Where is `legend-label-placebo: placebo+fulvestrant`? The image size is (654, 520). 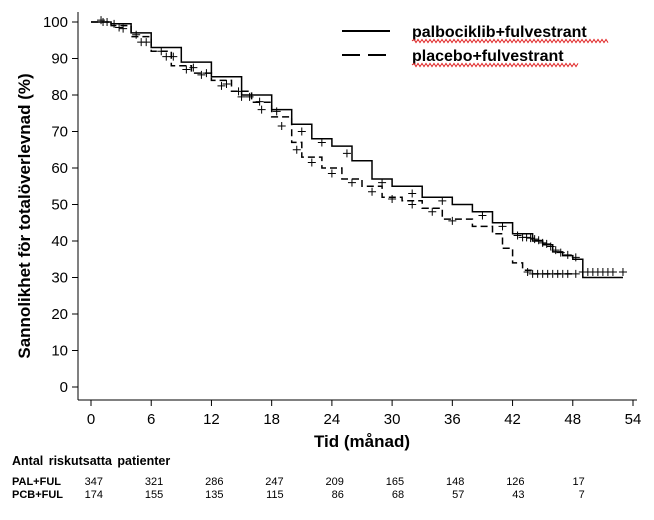
legend-label-placebo: placebo+fulvestrant is located at coordinates (488, 56).